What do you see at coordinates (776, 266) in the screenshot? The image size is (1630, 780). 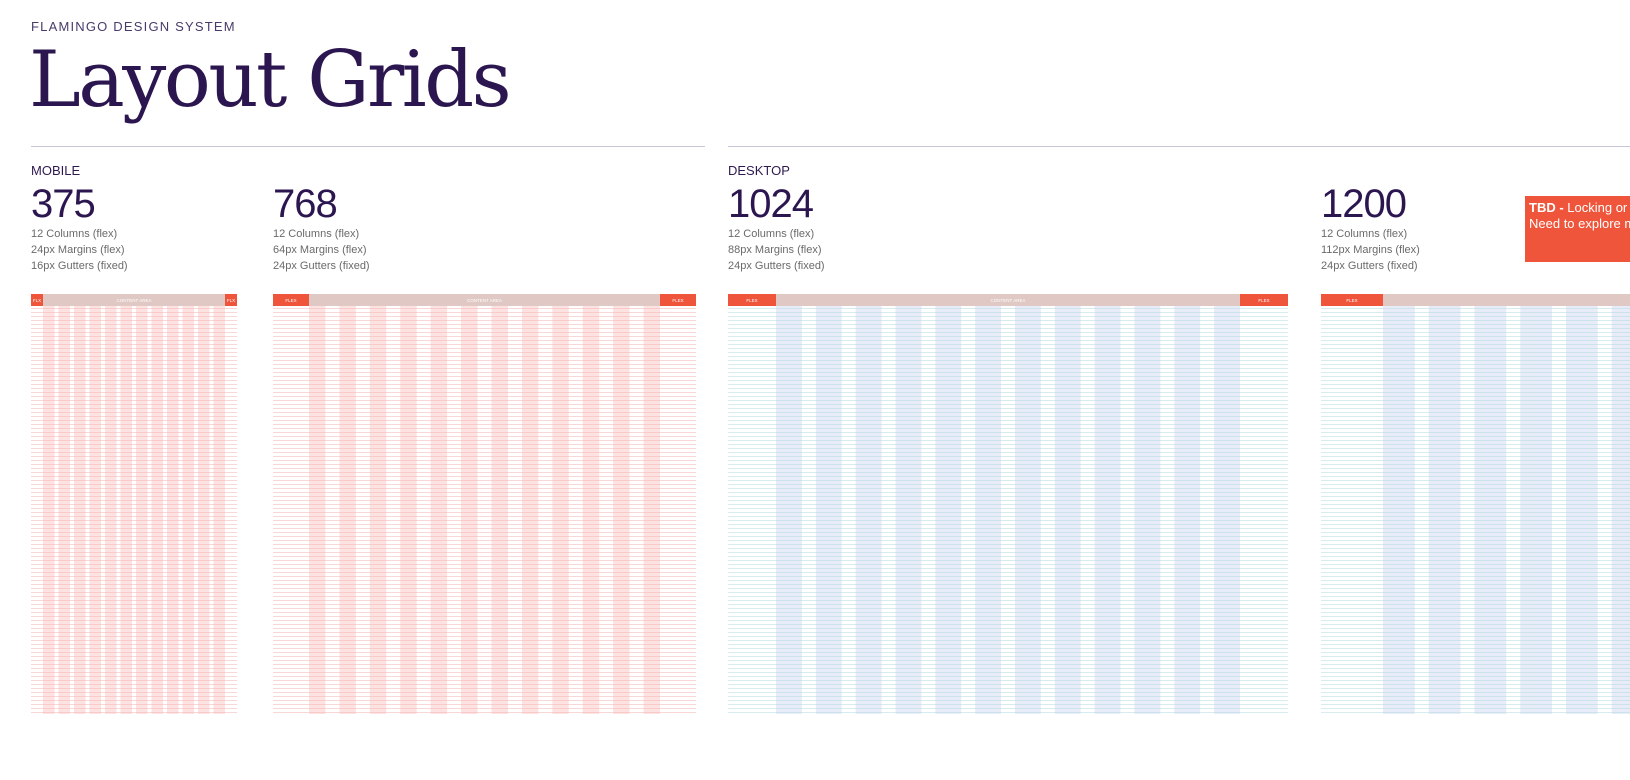 I see `gutters-spec: 24px Gutters (fixed)` at bounding box center [776, 266].